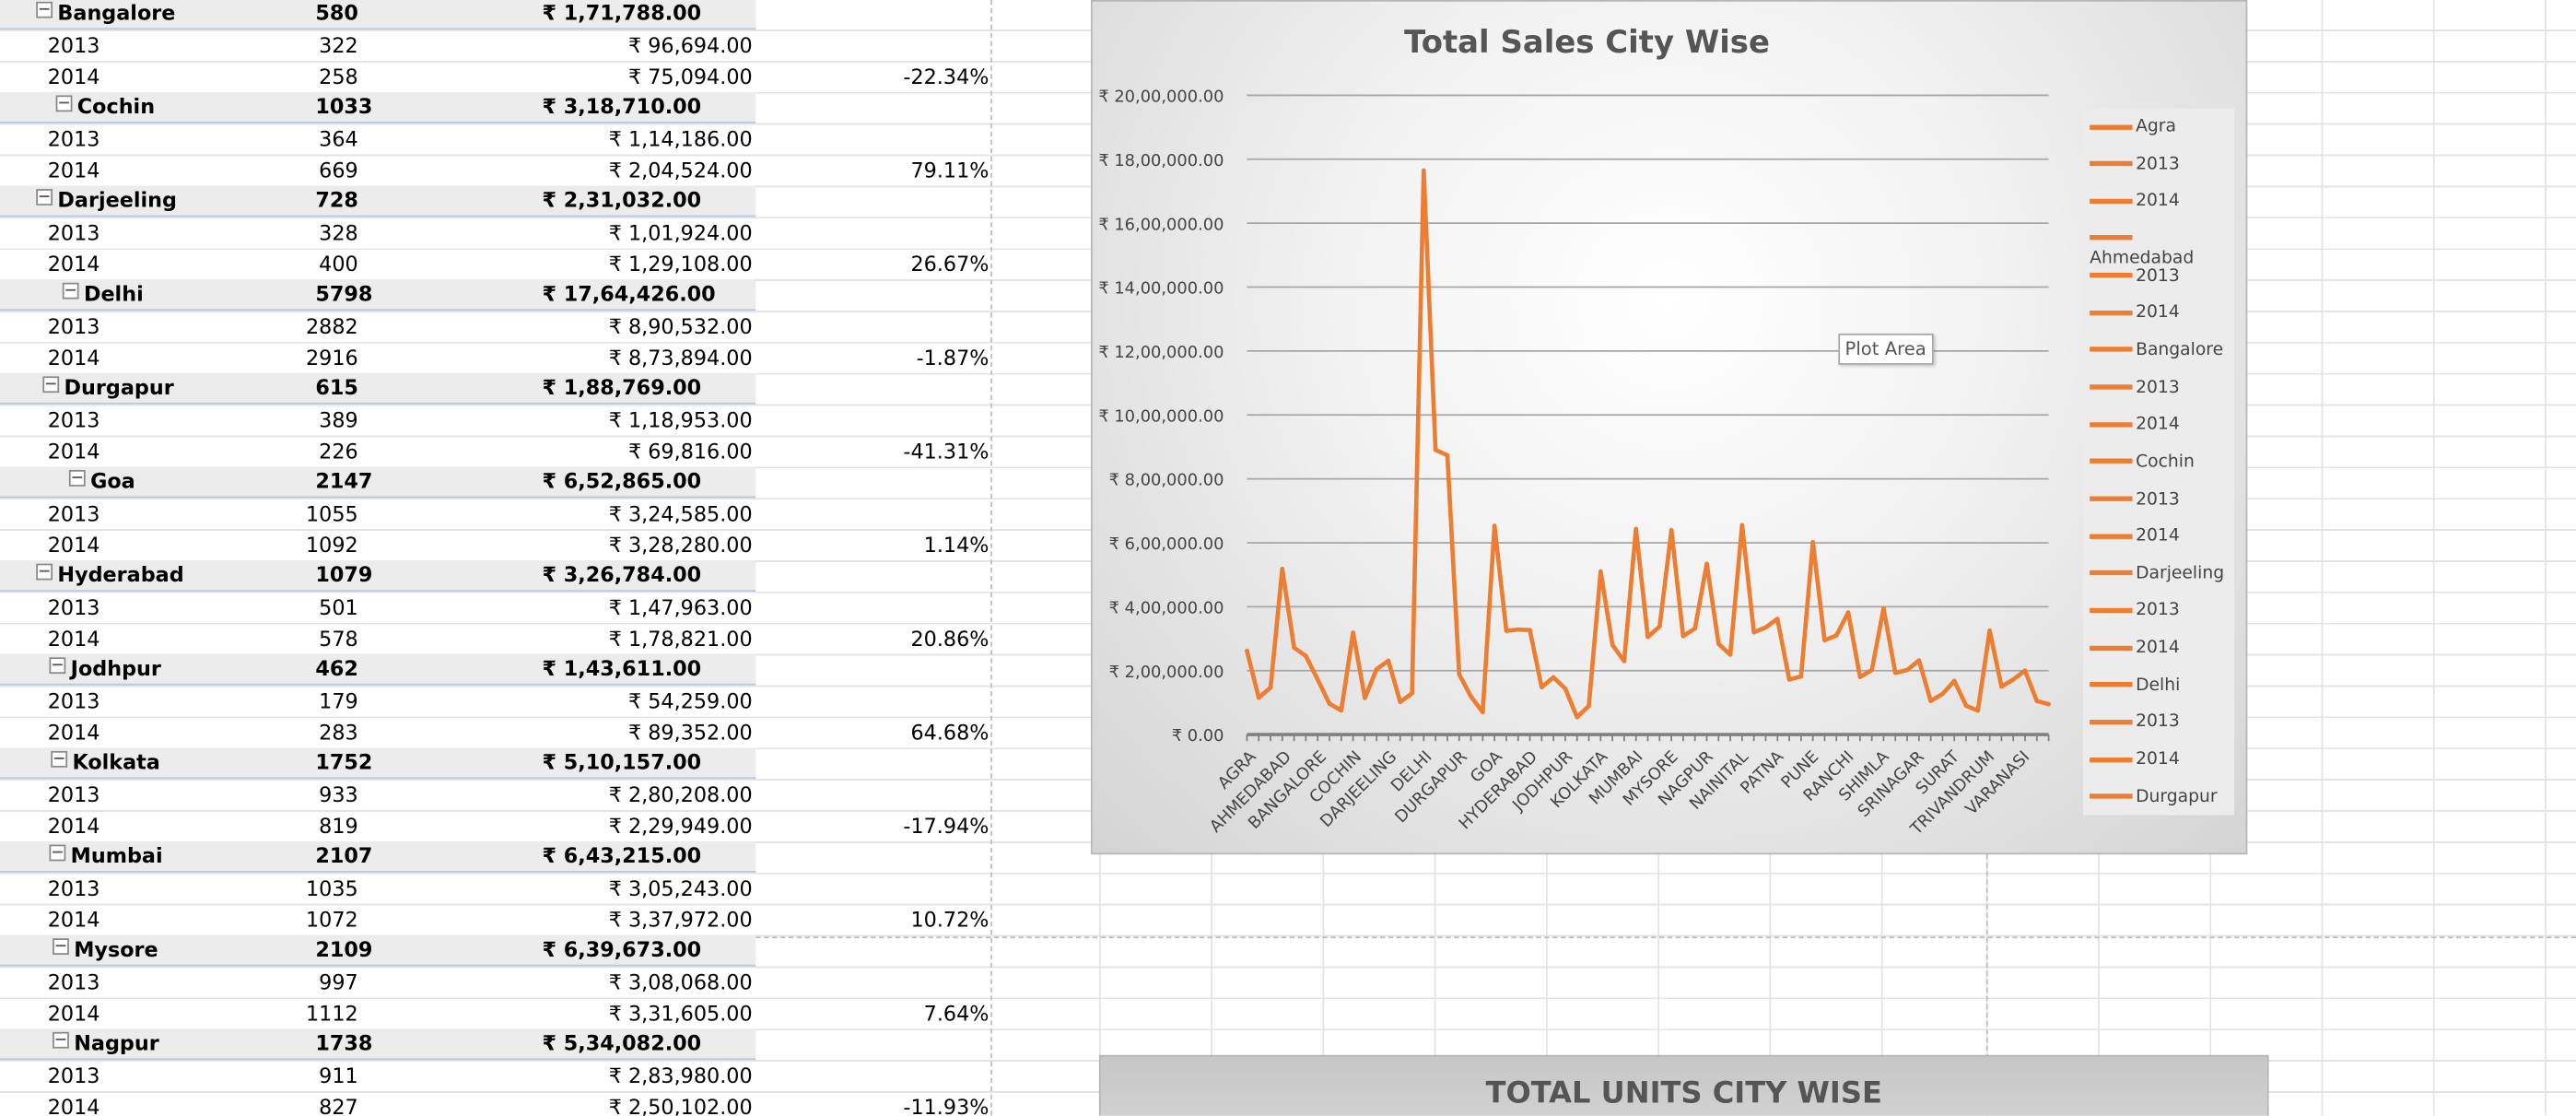 The image size is (2576, 1116). What do you see at coordinates (108, 388) in the screenshot?
I see `city-name: Durgapur` at bounding box center [108, 388].